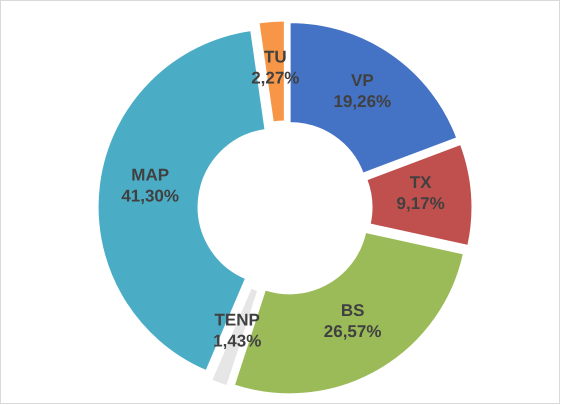  What do you see at coordinates (421, 182) in the screenshot?
I see `slice-label: TX` at bounding box center [421, 182].